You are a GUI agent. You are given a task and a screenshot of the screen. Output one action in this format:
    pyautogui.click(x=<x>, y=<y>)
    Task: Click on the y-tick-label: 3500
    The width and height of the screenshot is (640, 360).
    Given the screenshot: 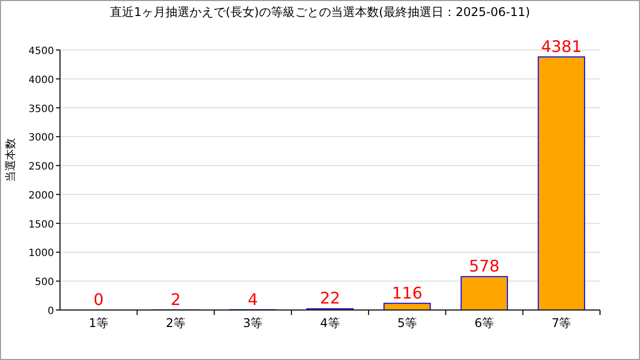 What is the action you would take?
    pyautogui.click(x=41, y=109)
    